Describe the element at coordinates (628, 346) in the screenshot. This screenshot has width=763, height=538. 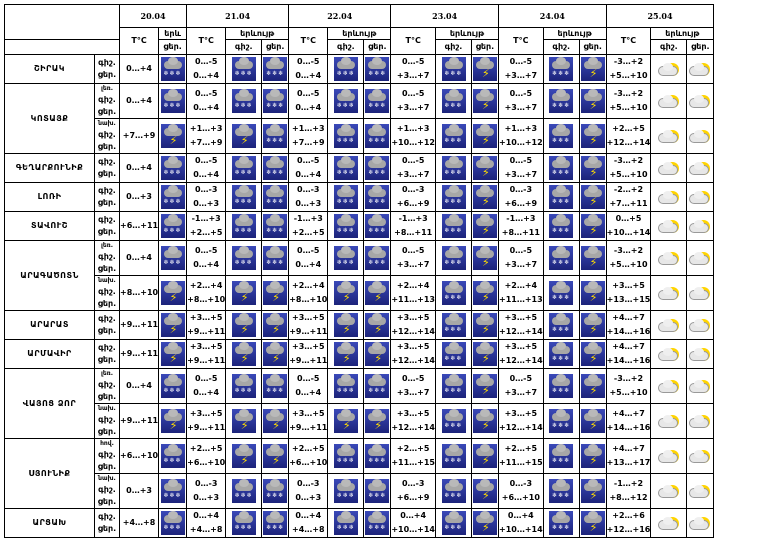
I see `temperature-value: +4…+7` at that location.